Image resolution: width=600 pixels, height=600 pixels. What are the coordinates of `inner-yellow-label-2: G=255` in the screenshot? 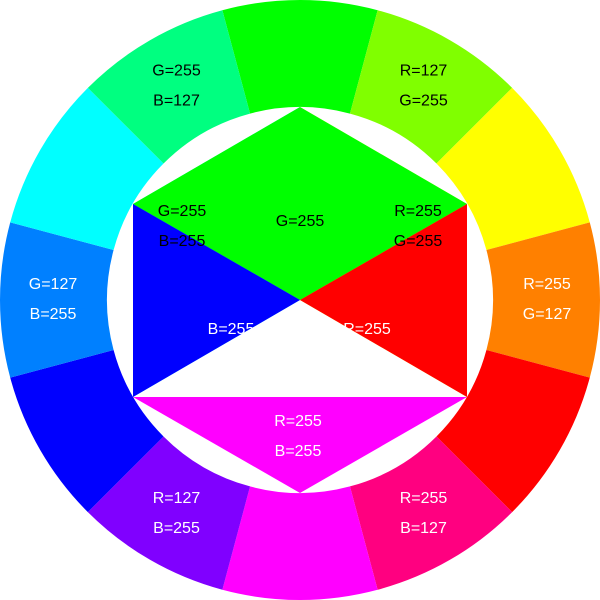 It's located at (418, 241).